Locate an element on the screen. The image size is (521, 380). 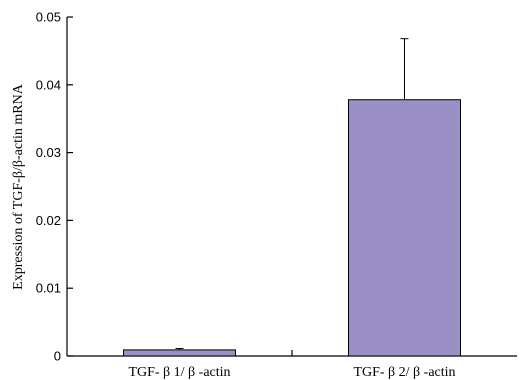
y-tick-label: 0.03 is located at coordinates (48, 152).